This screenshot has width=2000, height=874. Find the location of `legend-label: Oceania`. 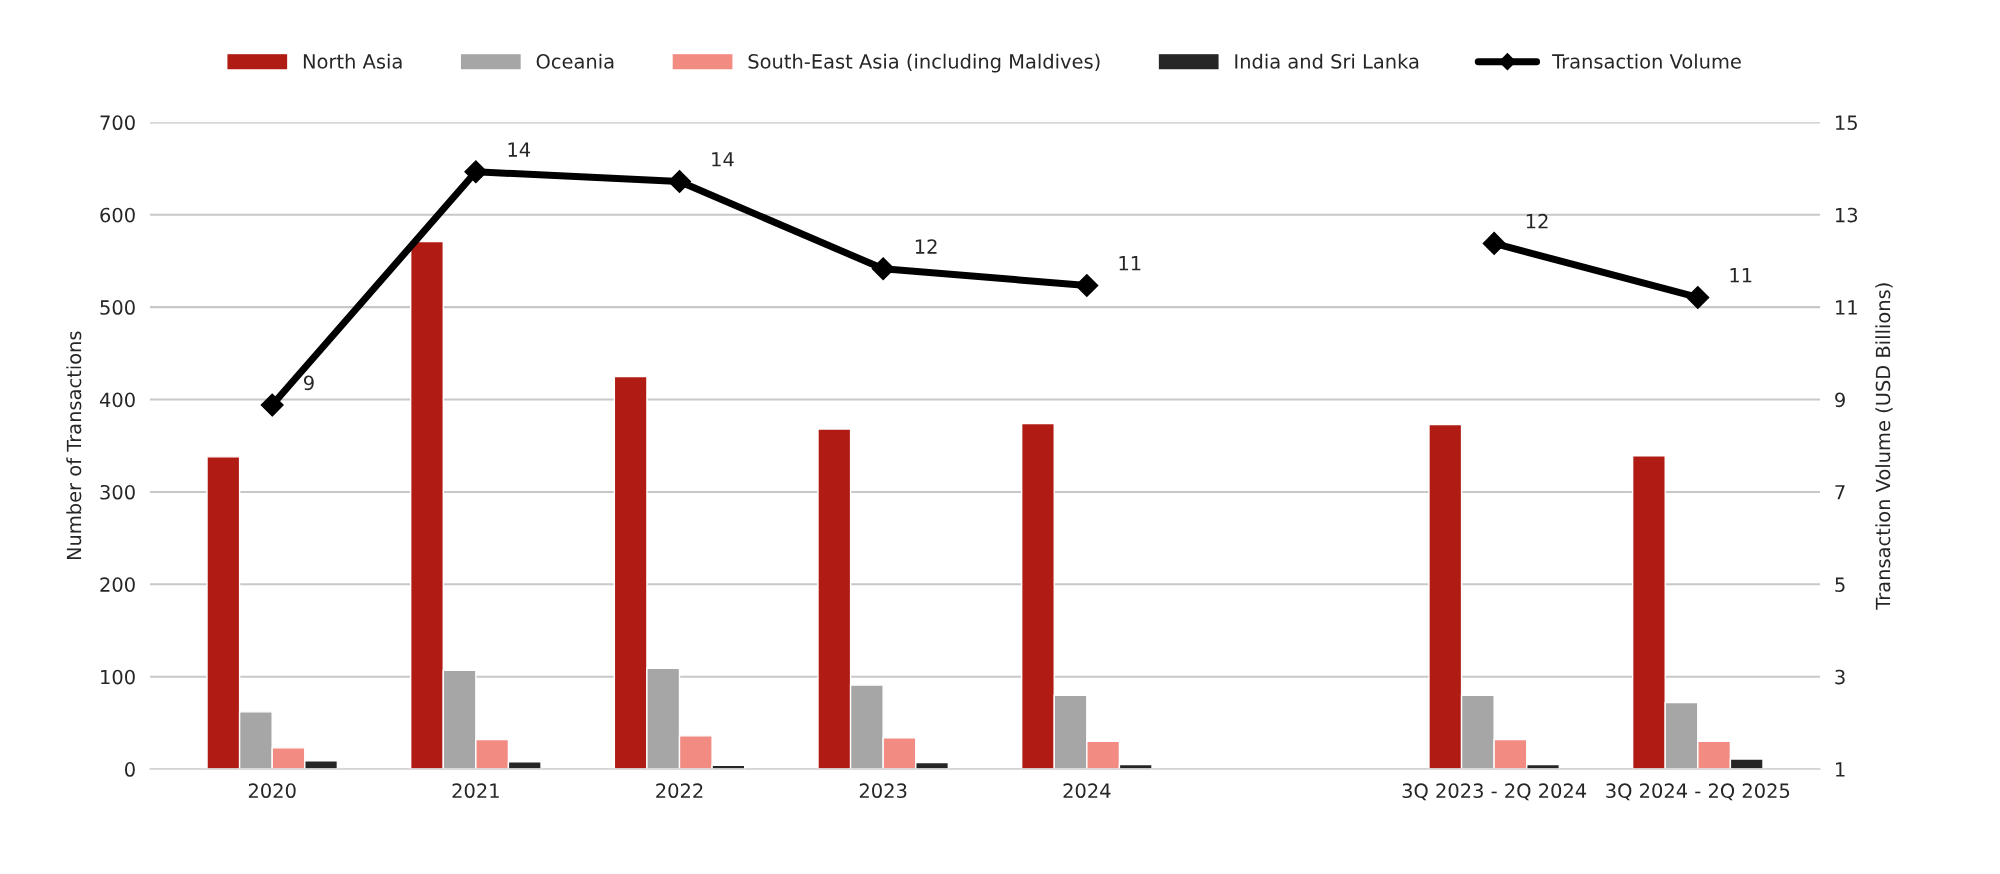

legend-label: Oceania is located at coordinates (575, 61).